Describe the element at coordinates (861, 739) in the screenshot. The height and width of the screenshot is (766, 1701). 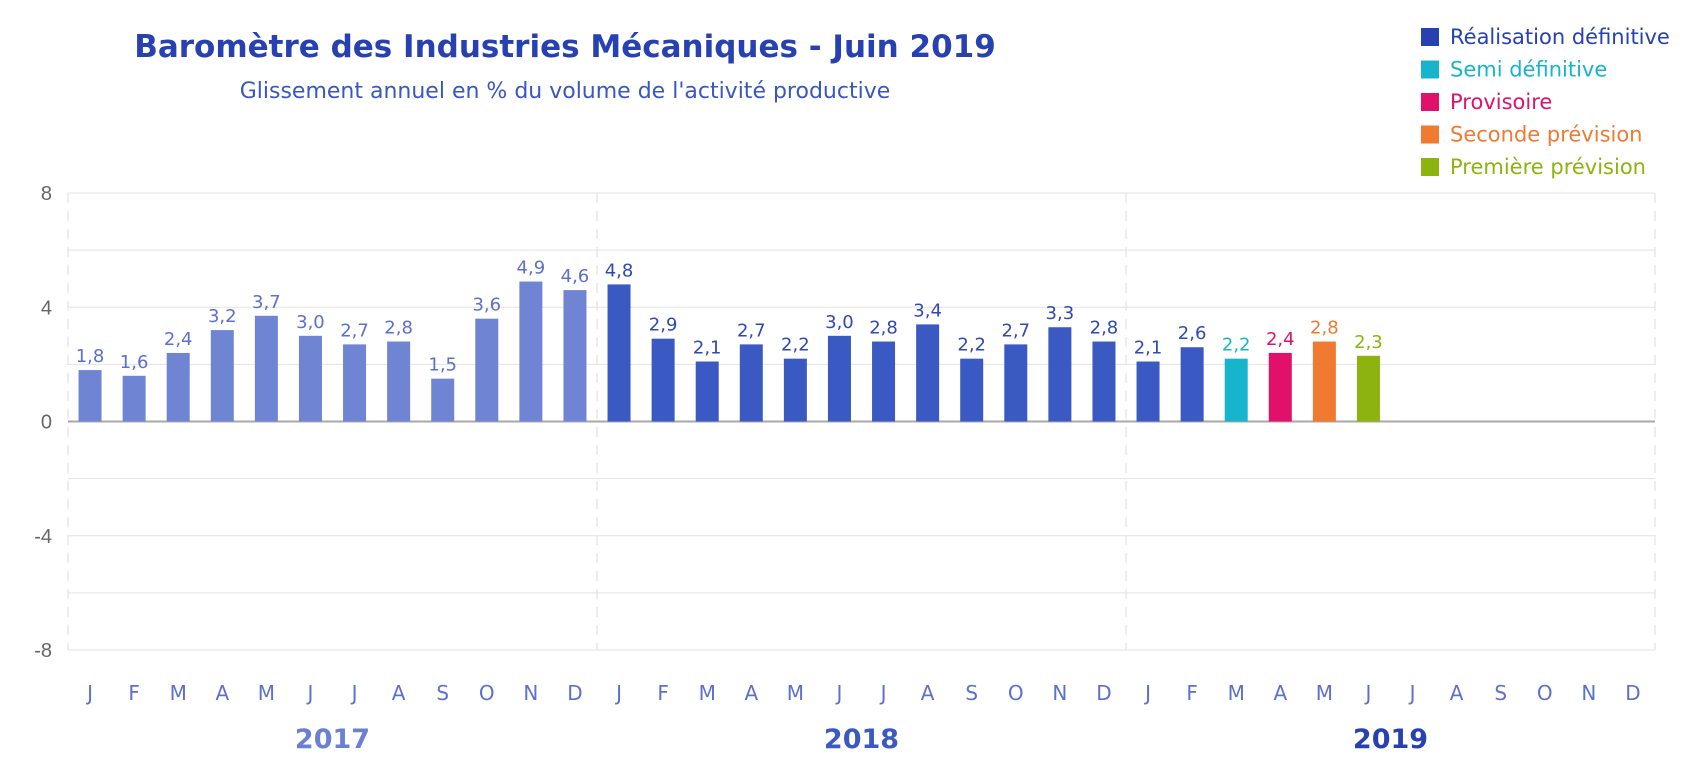
I see `x-axis-years: 2017 2018 2019` at that location.